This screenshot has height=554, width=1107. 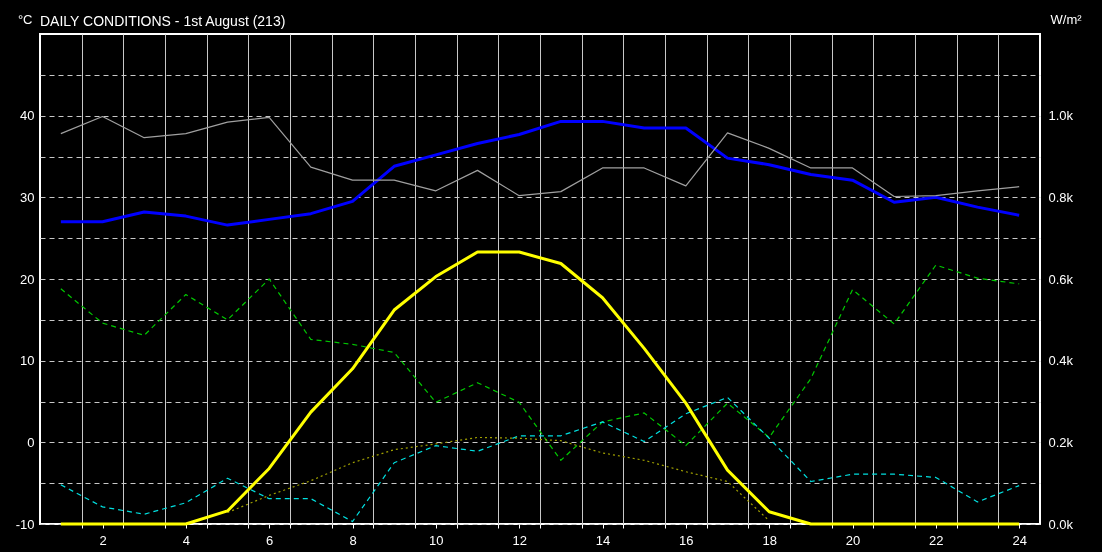 I want to click on x-tick-label: 24, so click(x=1019, y=540).